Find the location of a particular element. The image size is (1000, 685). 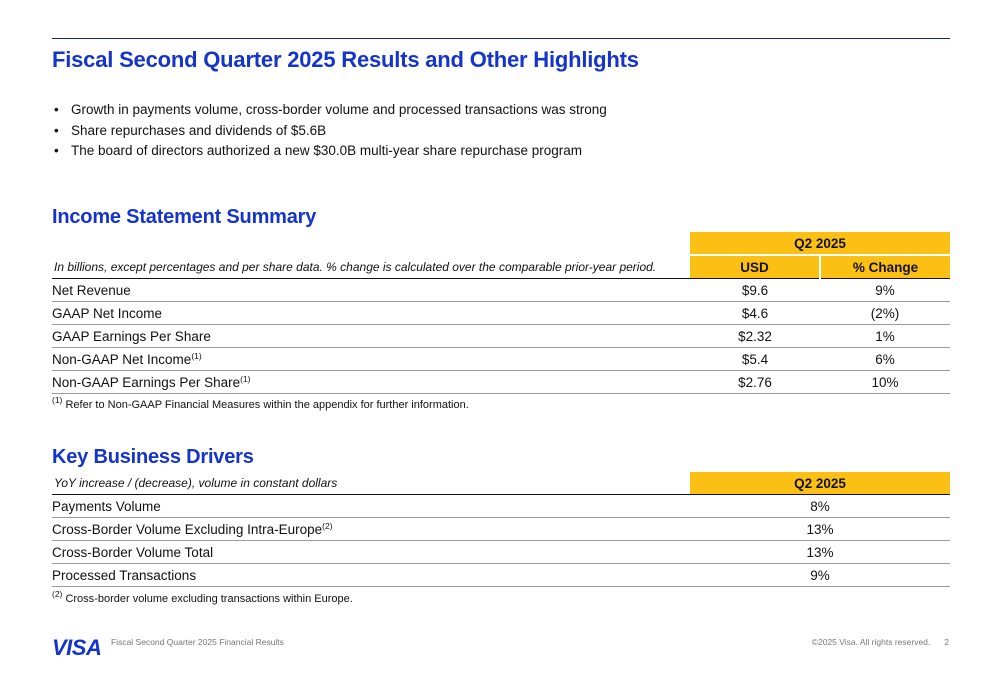

row-label: Processed Transactions is located at coordinates (124, 575).